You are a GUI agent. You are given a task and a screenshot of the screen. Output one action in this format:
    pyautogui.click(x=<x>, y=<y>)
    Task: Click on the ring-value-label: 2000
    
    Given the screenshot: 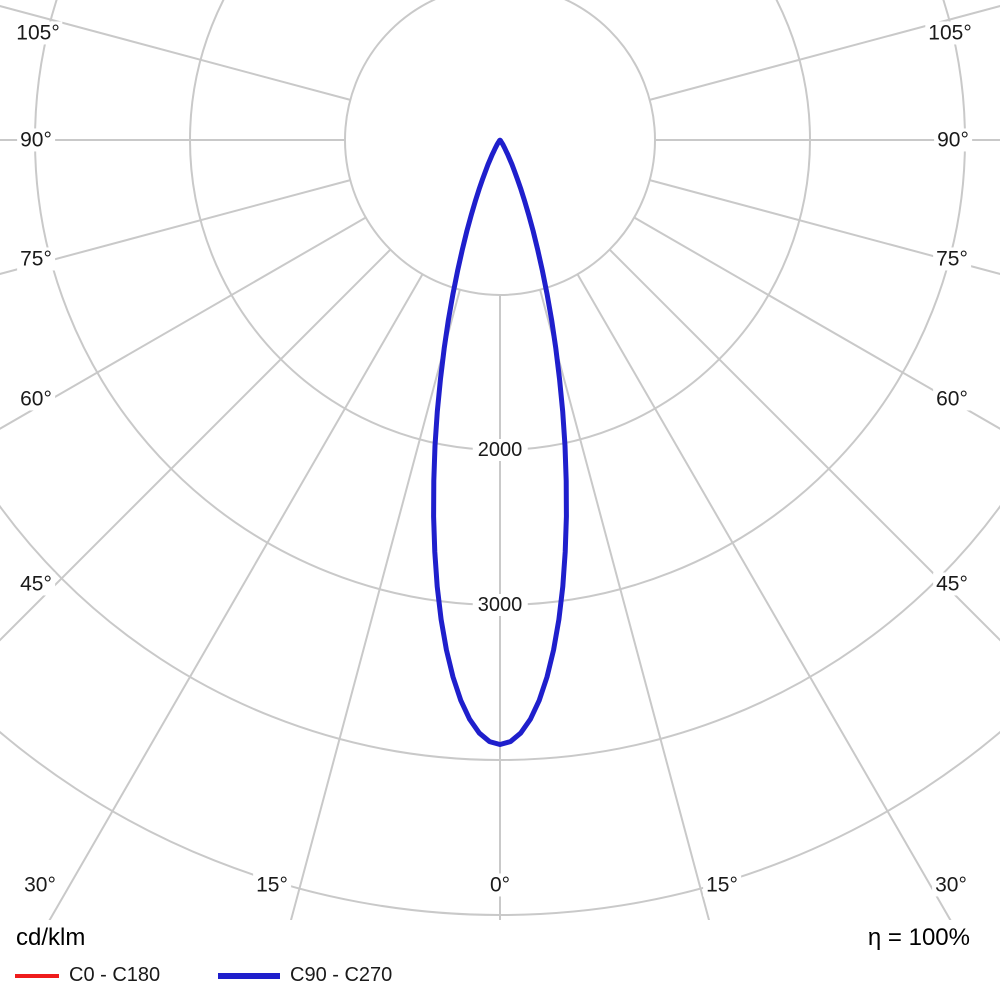 What is the action you would take?
    pyautogui.click(x=500, y=450)
    